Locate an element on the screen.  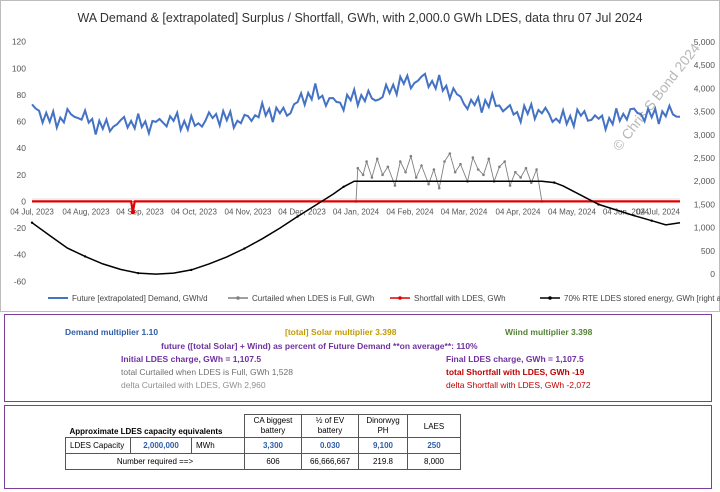
number-laes: 8,000 is located at coordinates (434, 461).